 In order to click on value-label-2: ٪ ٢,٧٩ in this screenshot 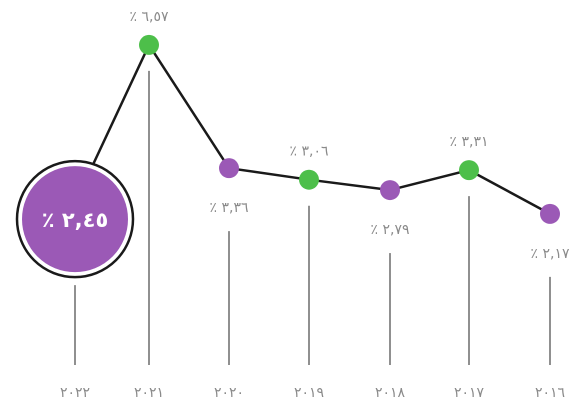, I will do `click(390, 230)`.